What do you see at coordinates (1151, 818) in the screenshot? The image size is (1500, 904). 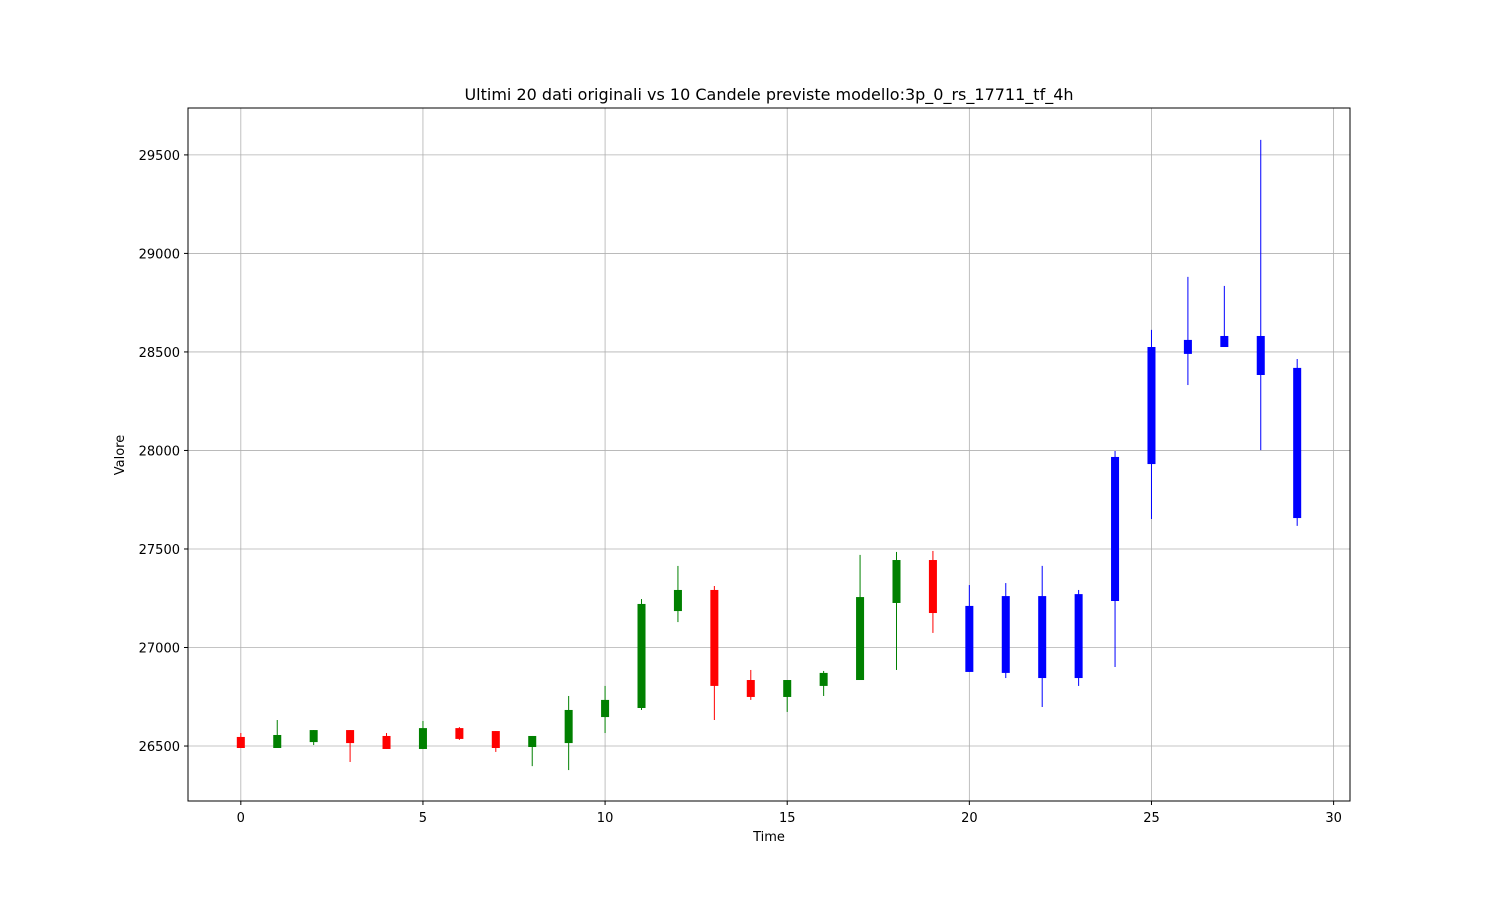 I see `x-tick-label: 25` at bounding box center [1151, 818].